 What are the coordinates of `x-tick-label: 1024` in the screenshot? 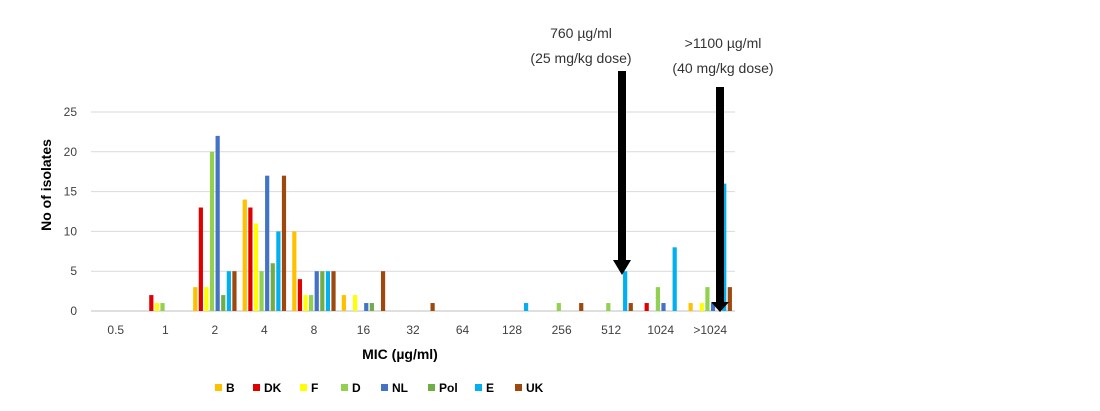 It's located at (660, 330).